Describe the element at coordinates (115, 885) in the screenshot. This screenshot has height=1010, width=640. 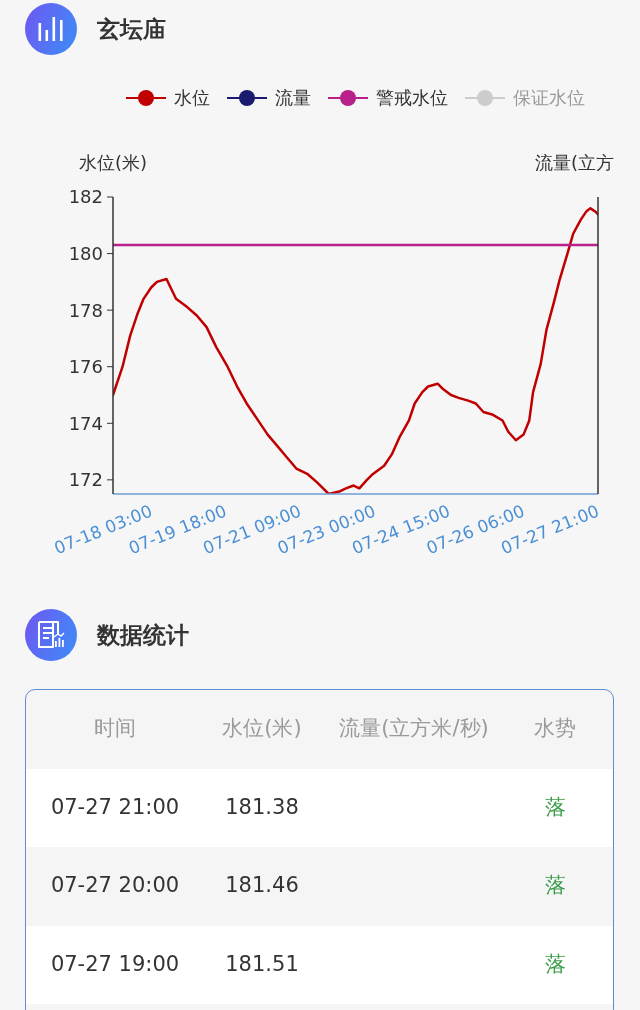
I see `text: 07-27 20:00` at that location.